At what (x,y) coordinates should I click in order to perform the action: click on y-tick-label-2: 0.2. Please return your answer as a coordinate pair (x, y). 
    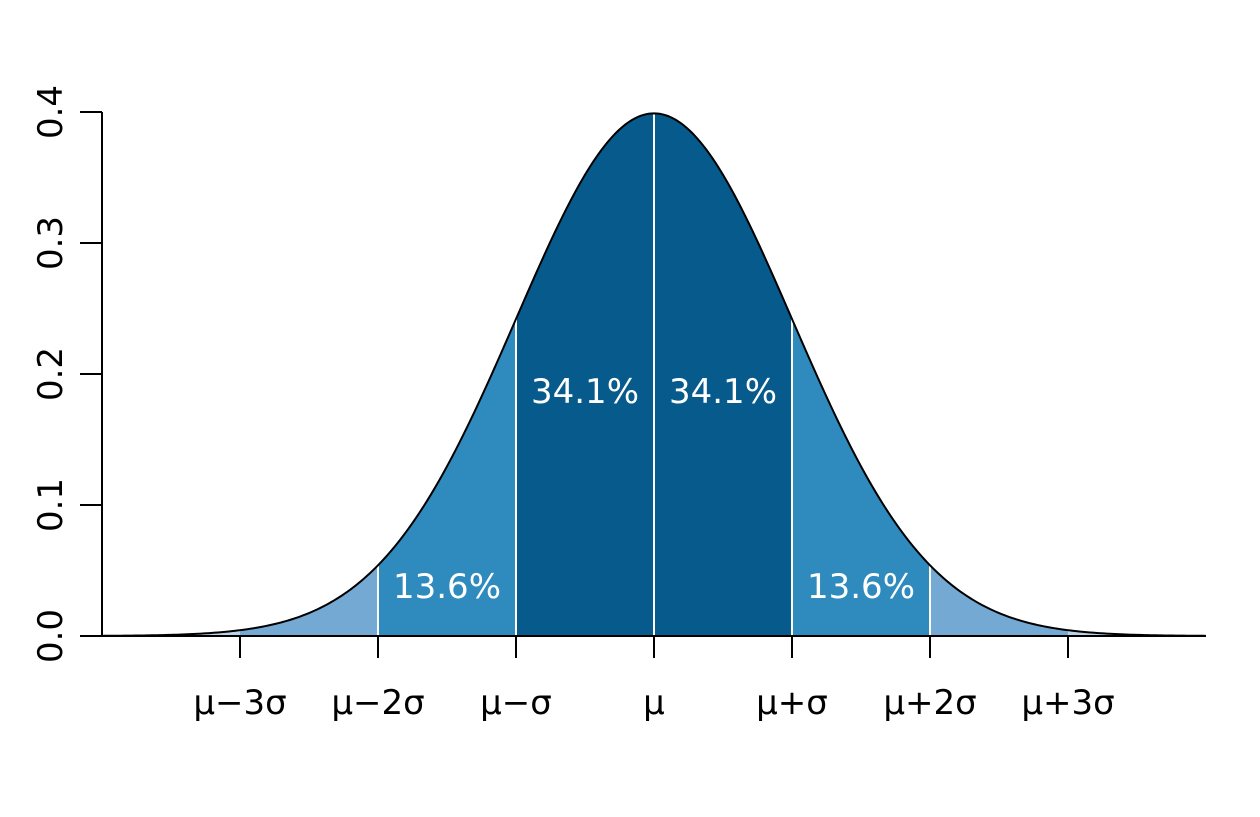
    Looking at the image, I should click on (51, 374).